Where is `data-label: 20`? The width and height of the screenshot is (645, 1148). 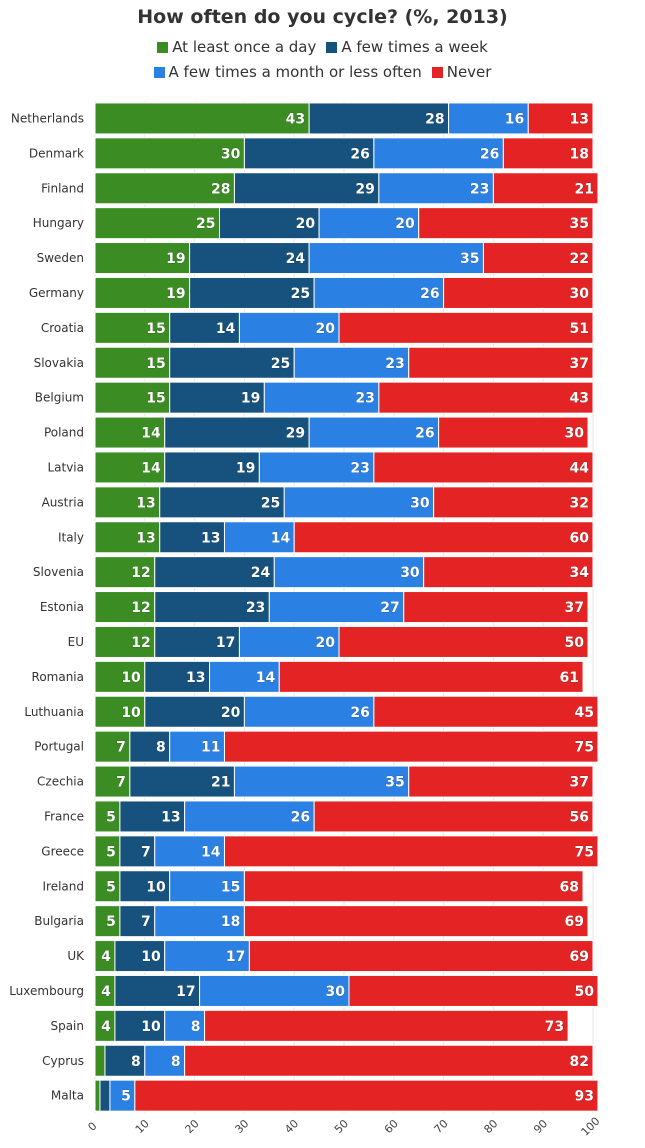 data-label: 20 is located at coordinates (231, 713).